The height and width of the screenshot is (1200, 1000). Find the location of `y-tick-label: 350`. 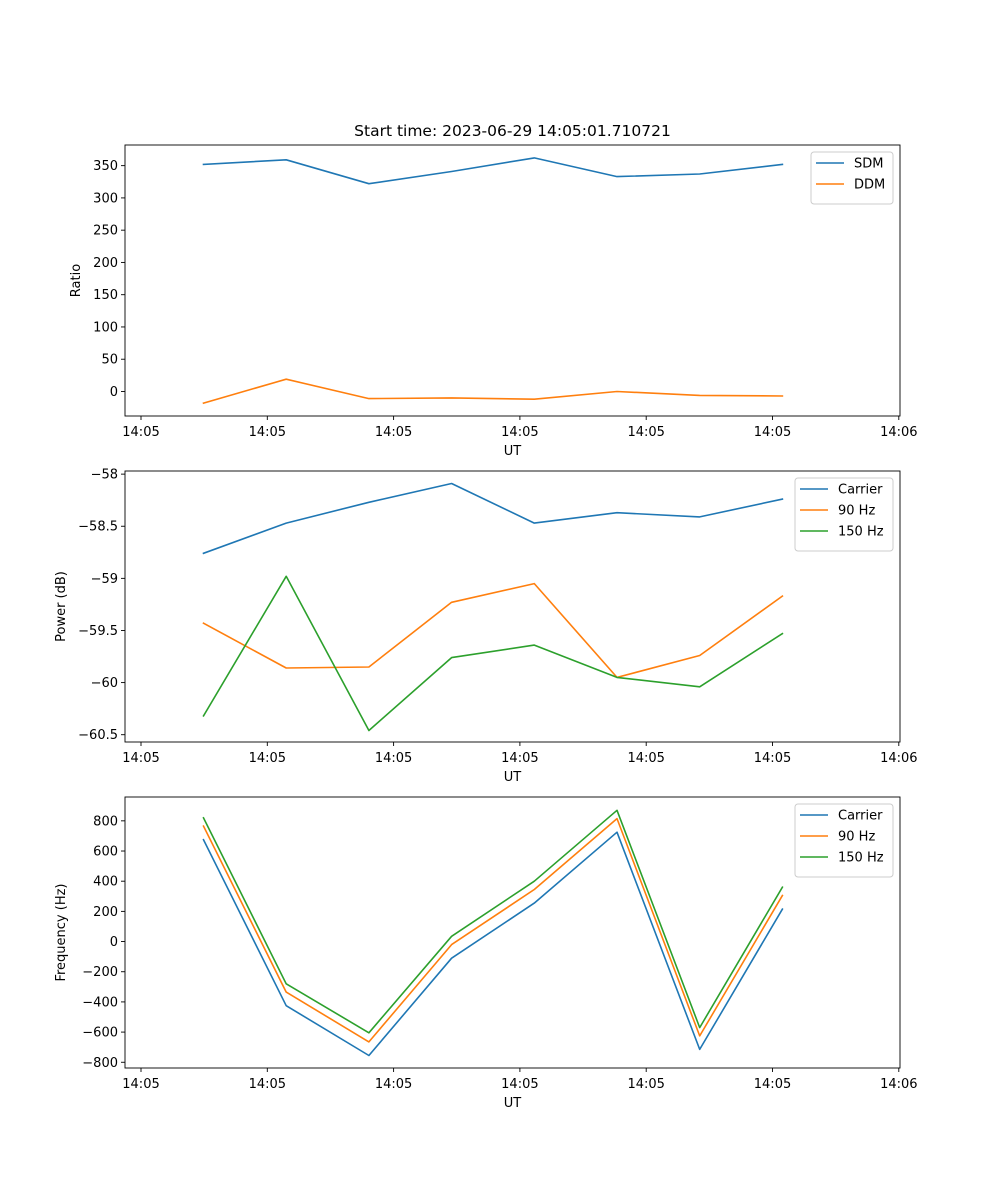

y-tick-label: 350 is located at coordinates (105, 166).